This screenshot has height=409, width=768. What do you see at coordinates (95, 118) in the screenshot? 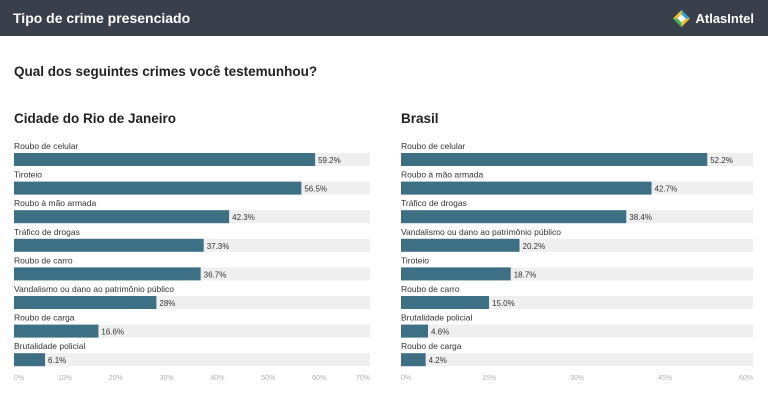
I see `chart-title-rio: Cidade do Rio de Janeiro` at bounding box center [95, 118].